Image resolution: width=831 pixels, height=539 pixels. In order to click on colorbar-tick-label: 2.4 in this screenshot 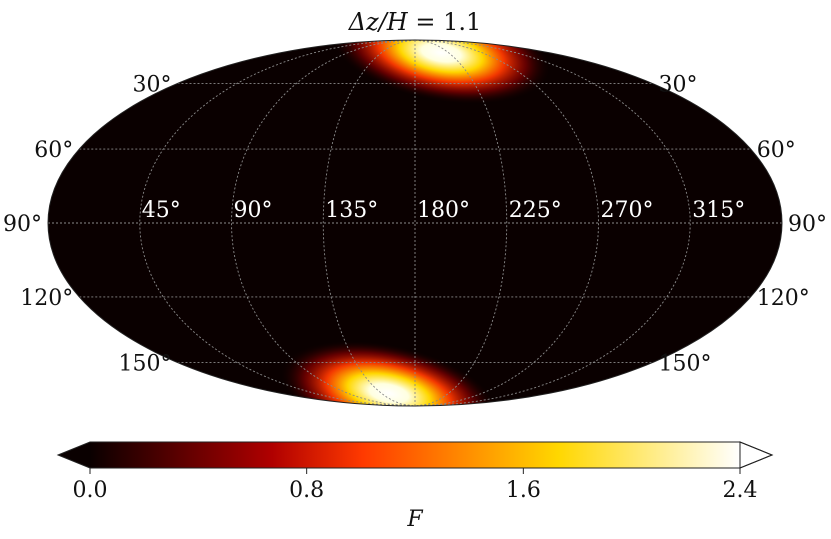, I will do `click(740, 490)`.